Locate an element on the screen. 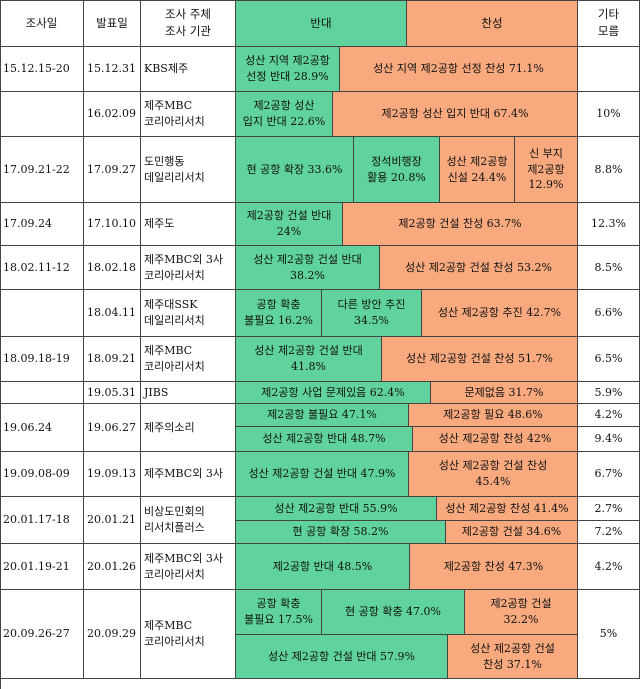 The height and width of the screenshot is (689, 640). oppose-segment: 다른 방안 추진 34.5% is located at coordinates (372, 313).